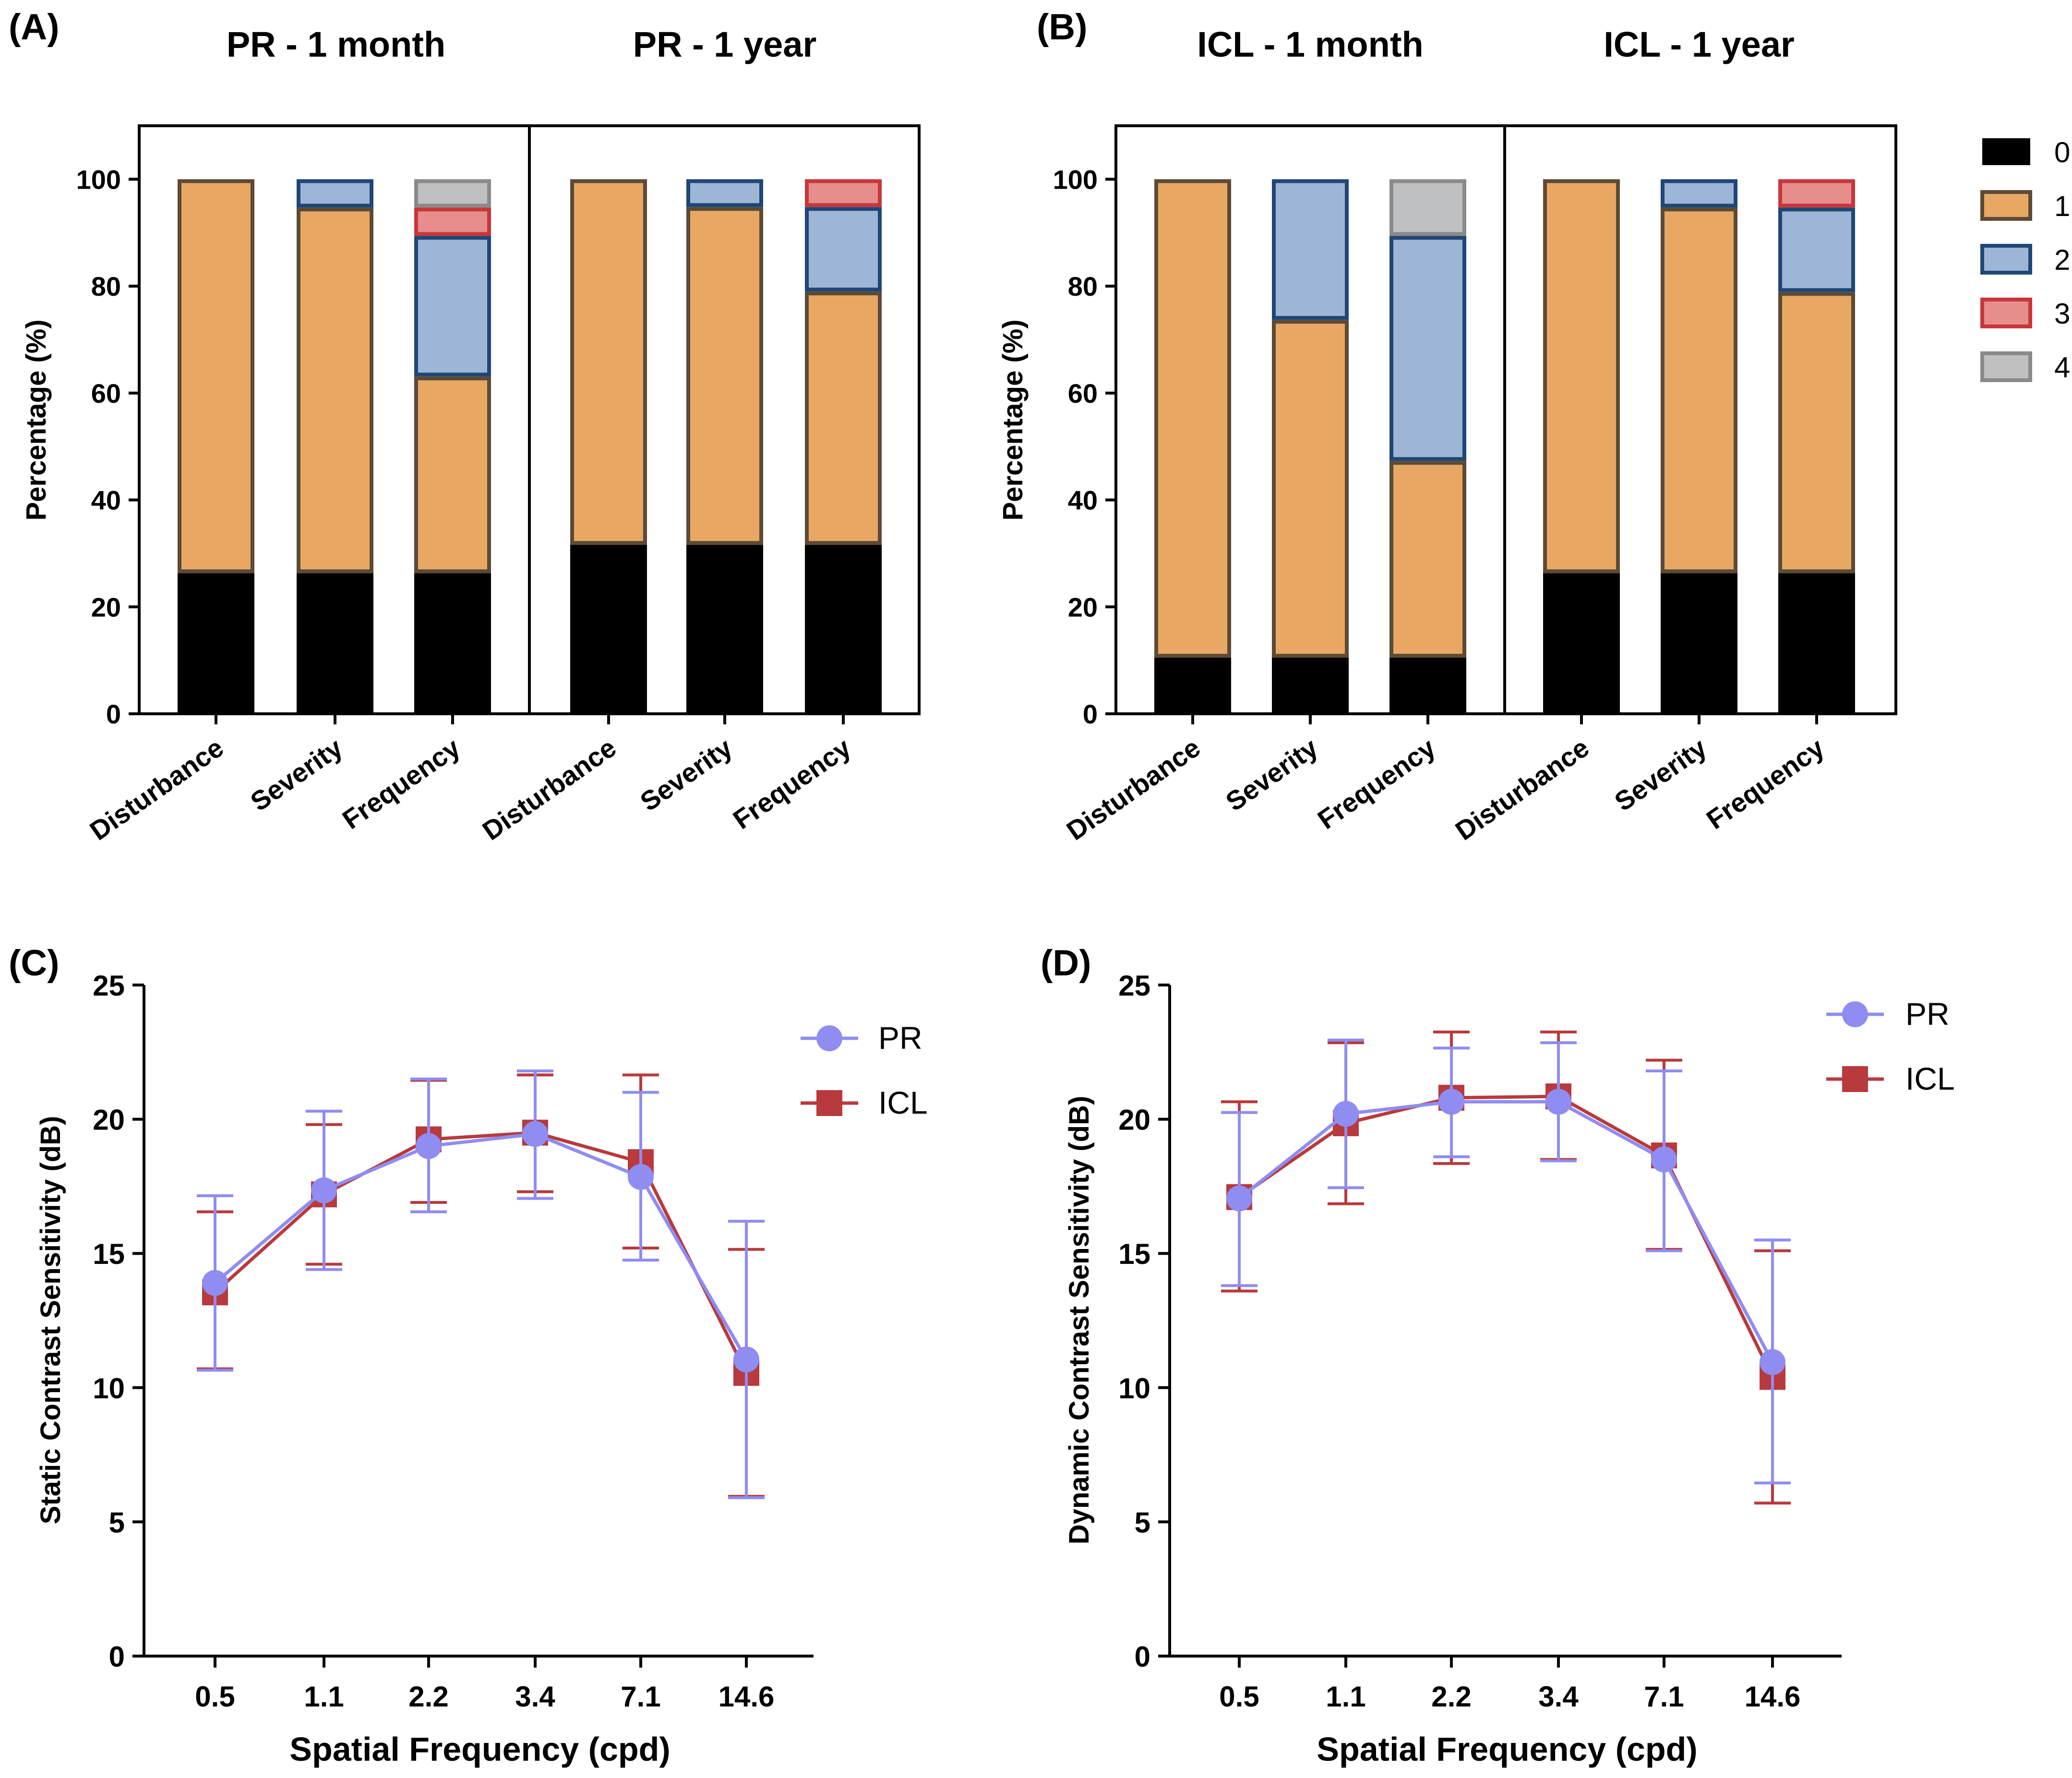 Image resolution: width=2072 pixels, height=1778 pixels. I want to click on panel-d-ylabel: Dynamic Contrast Sensitivity (dB), so click(1079, 1321).